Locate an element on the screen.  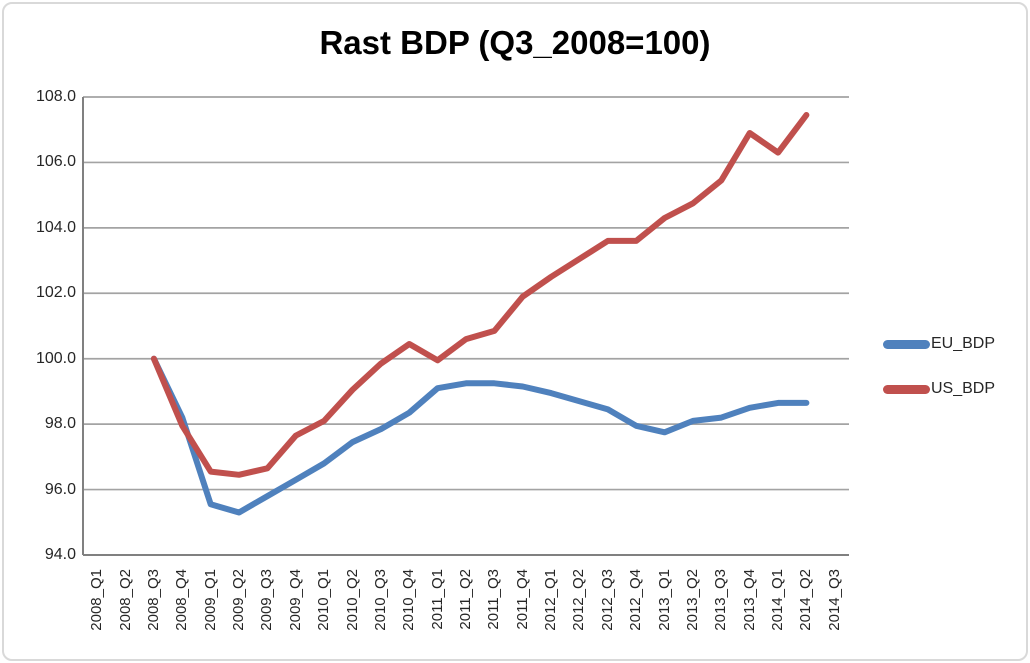
x-axis-tick-label: 2010_Q1 is located at coordinates (324, 600).